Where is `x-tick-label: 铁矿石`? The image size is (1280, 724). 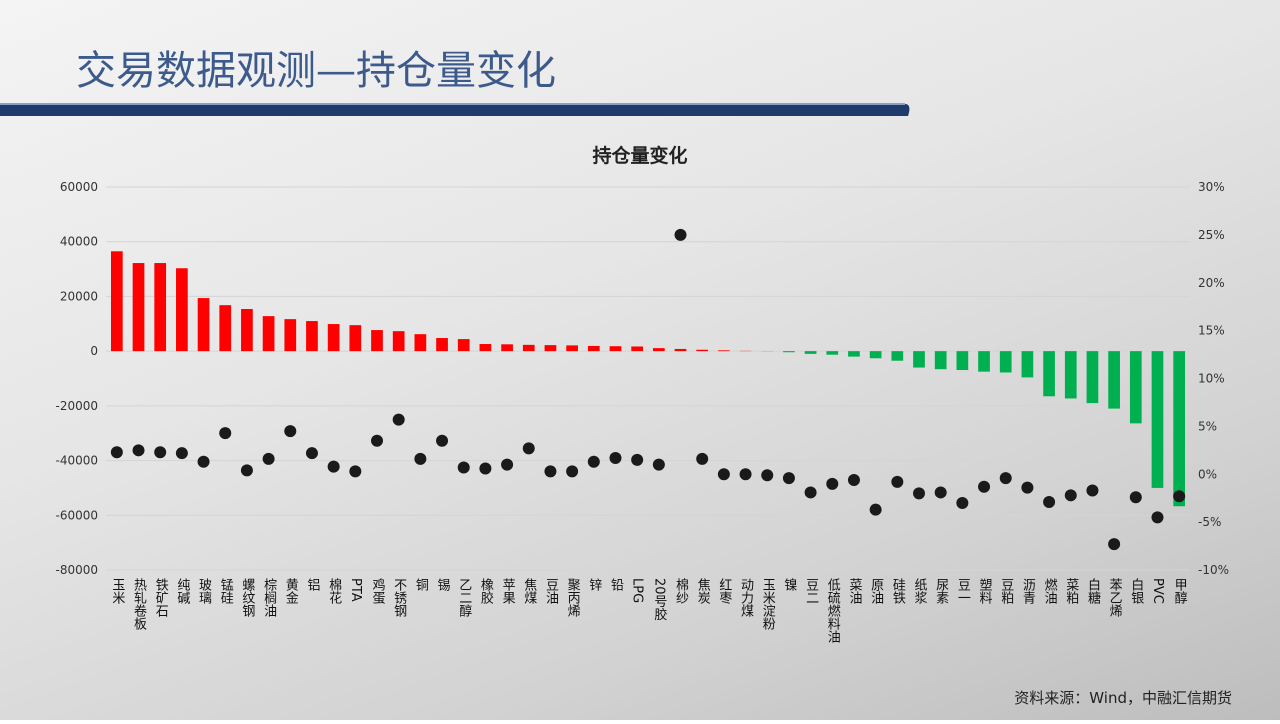
x-tick-label: 铁矿石 is located at coordinates (161, 597).